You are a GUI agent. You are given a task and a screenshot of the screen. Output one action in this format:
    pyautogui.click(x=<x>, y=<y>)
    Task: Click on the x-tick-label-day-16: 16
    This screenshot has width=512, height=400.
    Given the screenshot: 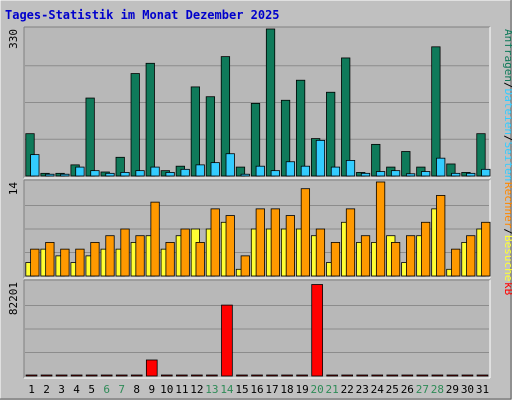 What is the action you would take?
    pyautogui.click(x=256, y=389)
    